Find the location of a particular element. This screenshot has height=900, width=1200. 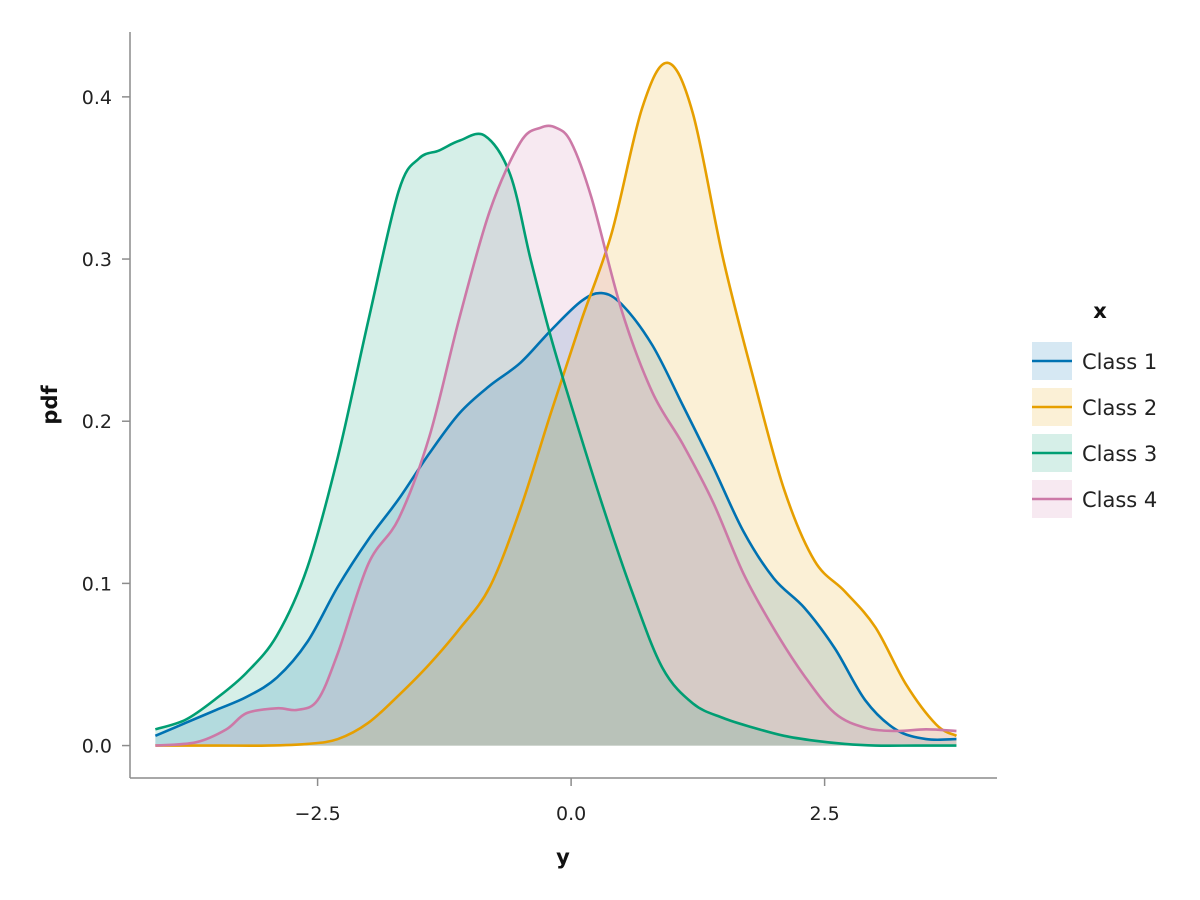

legend-label: Class 2 is located at coordinates (1119, 408).